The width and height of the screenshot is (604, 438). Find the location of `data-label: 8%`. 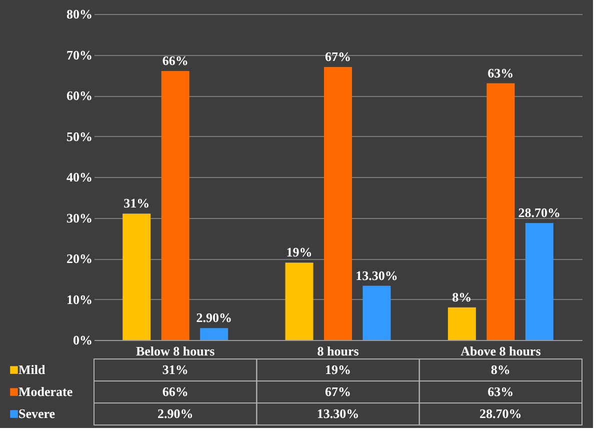

data-label: 8% is located at coordinates (500, 369).